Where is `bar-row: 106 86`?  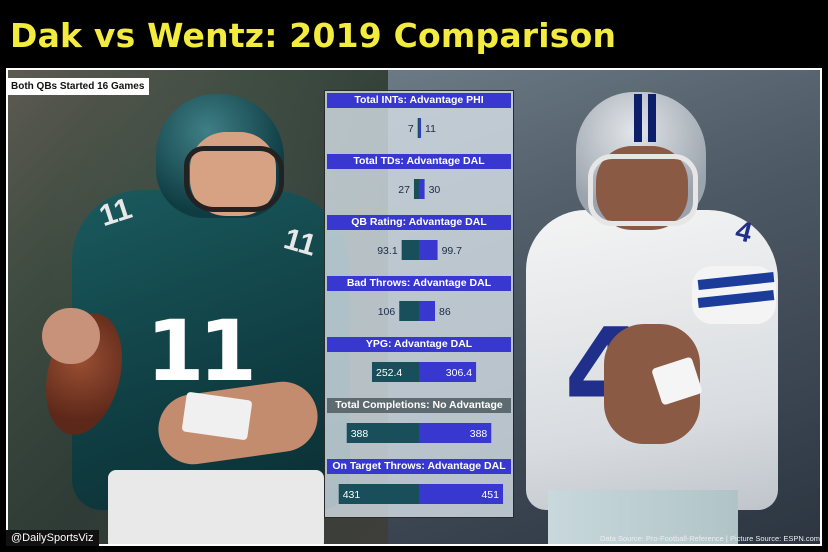
bar-row: 106 86 is located at coordinates (414, 311).